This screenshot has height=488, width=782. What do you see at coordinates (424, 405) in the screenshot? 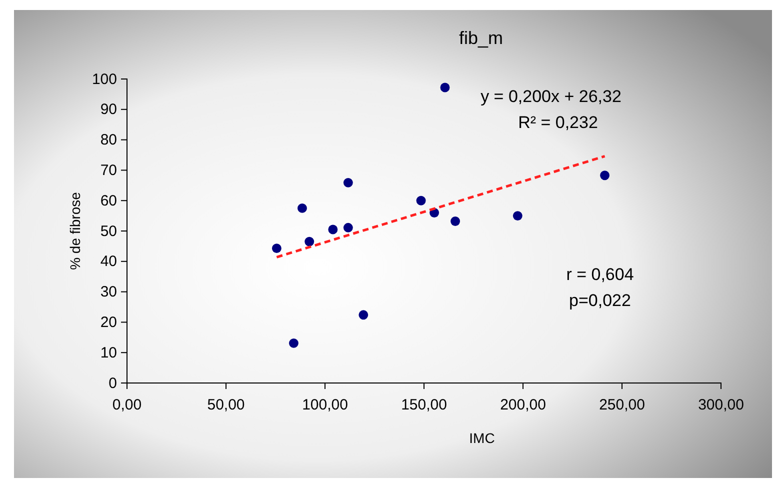
I see `x-tick-label: 150,00` at bounding box center [424, 405].